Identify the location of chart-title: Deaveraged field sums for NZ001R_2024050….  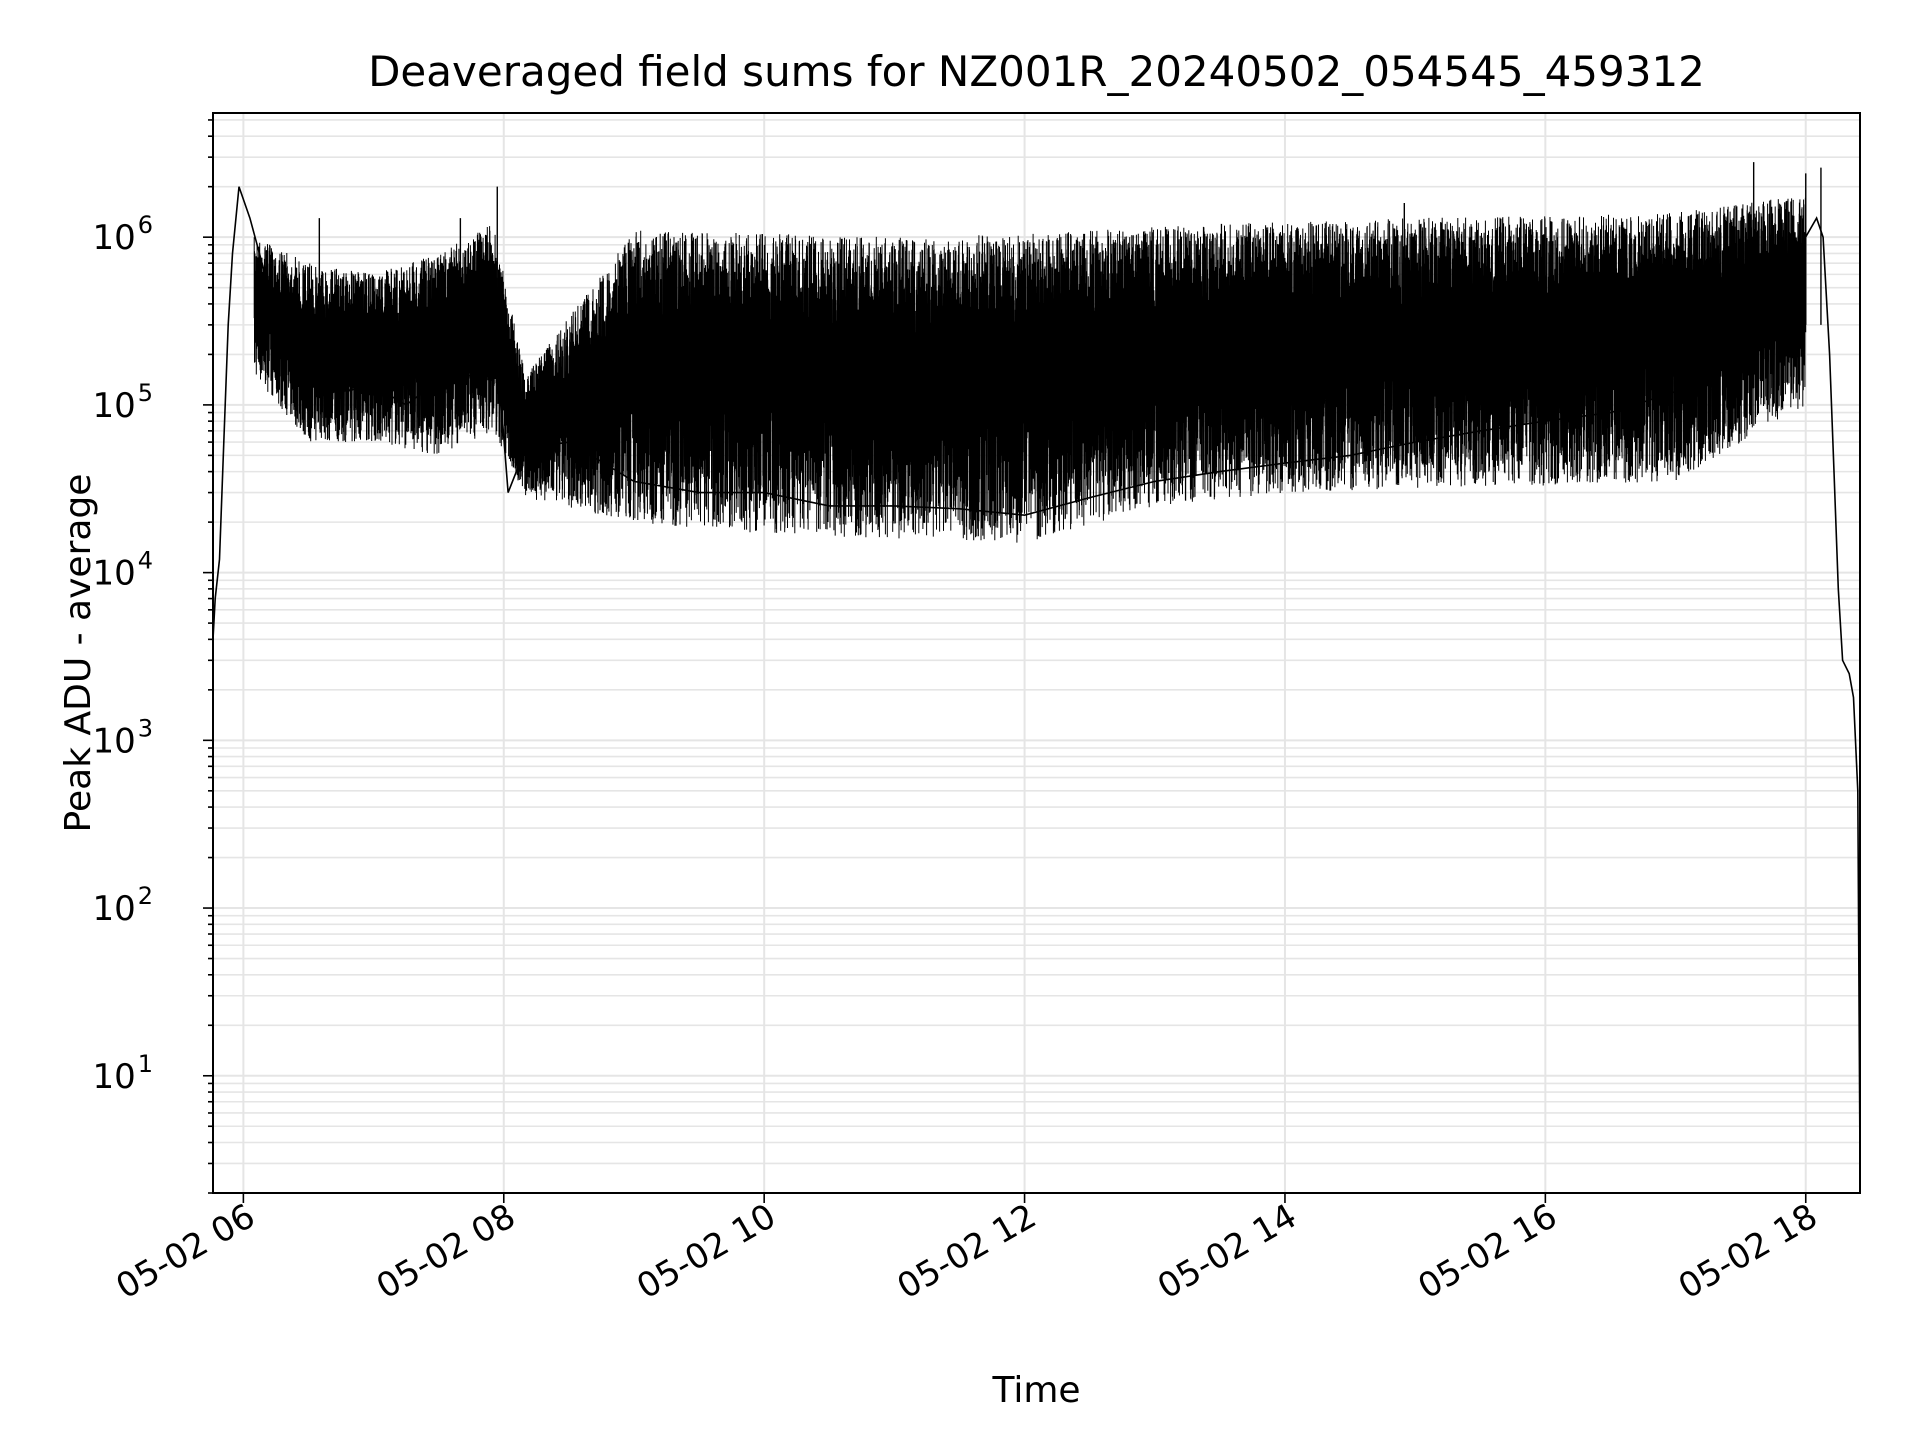
(1036, 71).